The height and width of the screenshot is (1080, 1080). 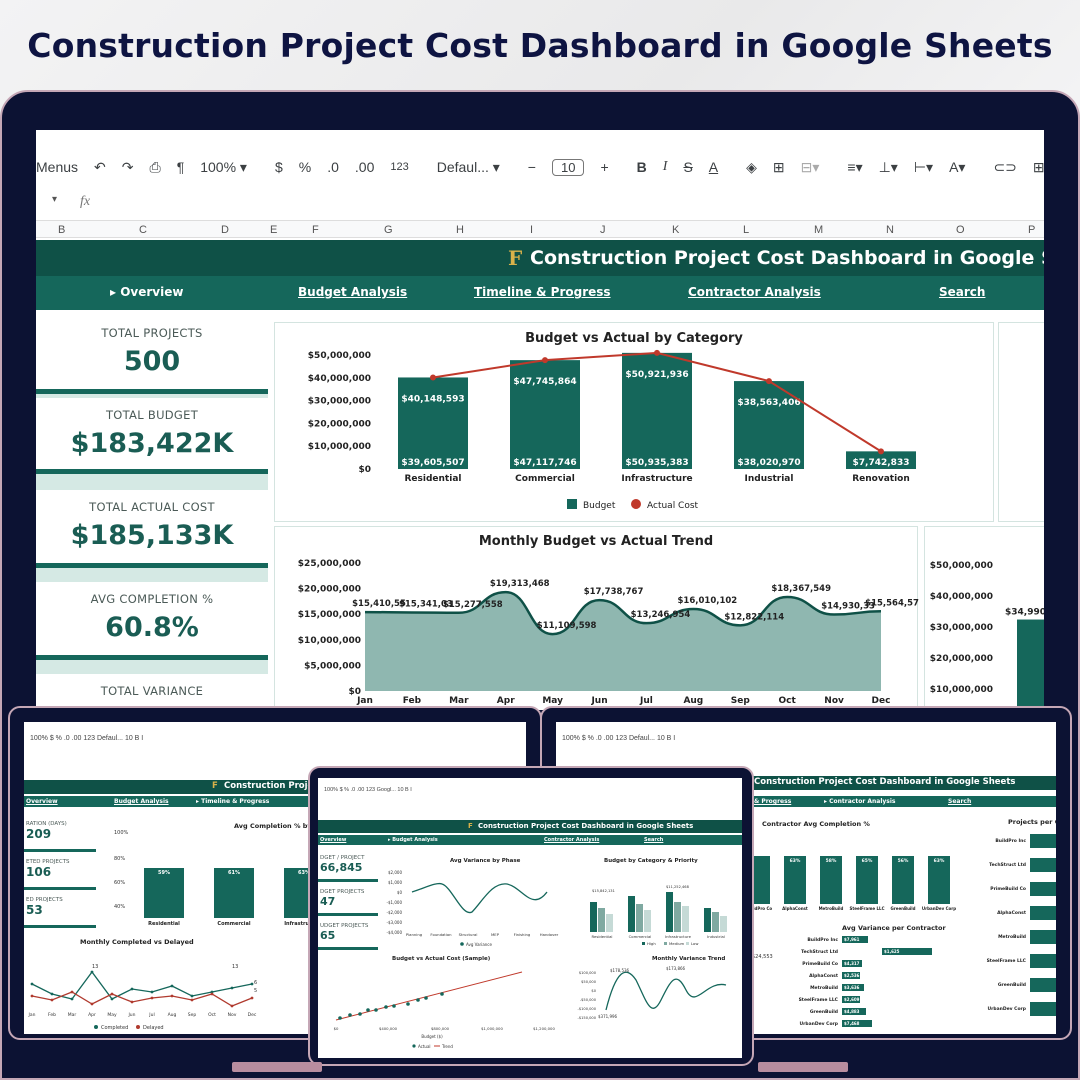 What do you see at coordinates (542, 292) in the screenshot?
I see `nav-timeline-progress: Timeline & Progress` at bounding box center [542, 292].